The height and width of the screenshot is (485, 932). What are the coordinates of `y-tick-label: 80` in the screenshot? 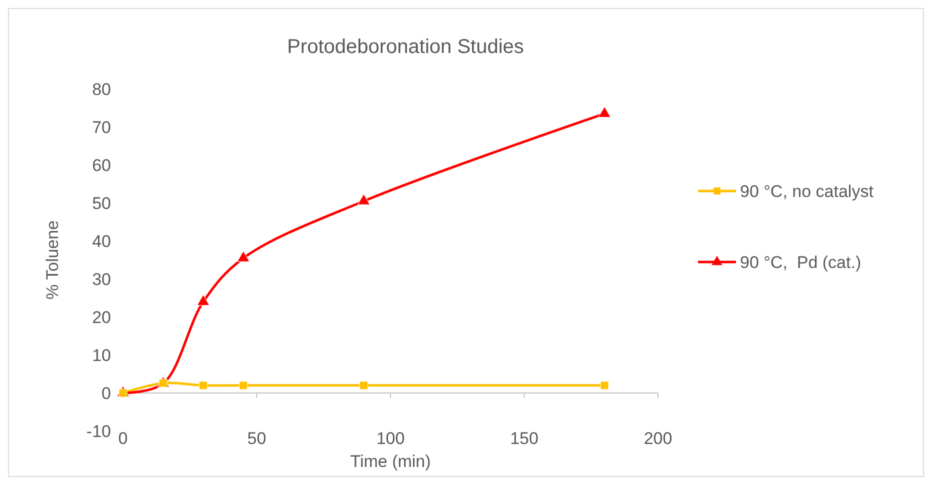 It's located at (101, 89).